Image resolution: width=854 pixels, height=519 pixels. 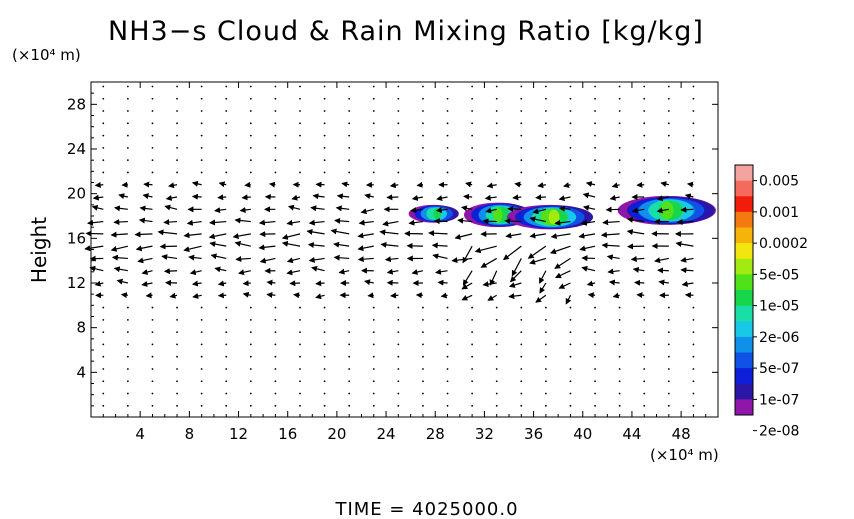 I want to click on x-tick-label: 20, so click(x=336, y=434).